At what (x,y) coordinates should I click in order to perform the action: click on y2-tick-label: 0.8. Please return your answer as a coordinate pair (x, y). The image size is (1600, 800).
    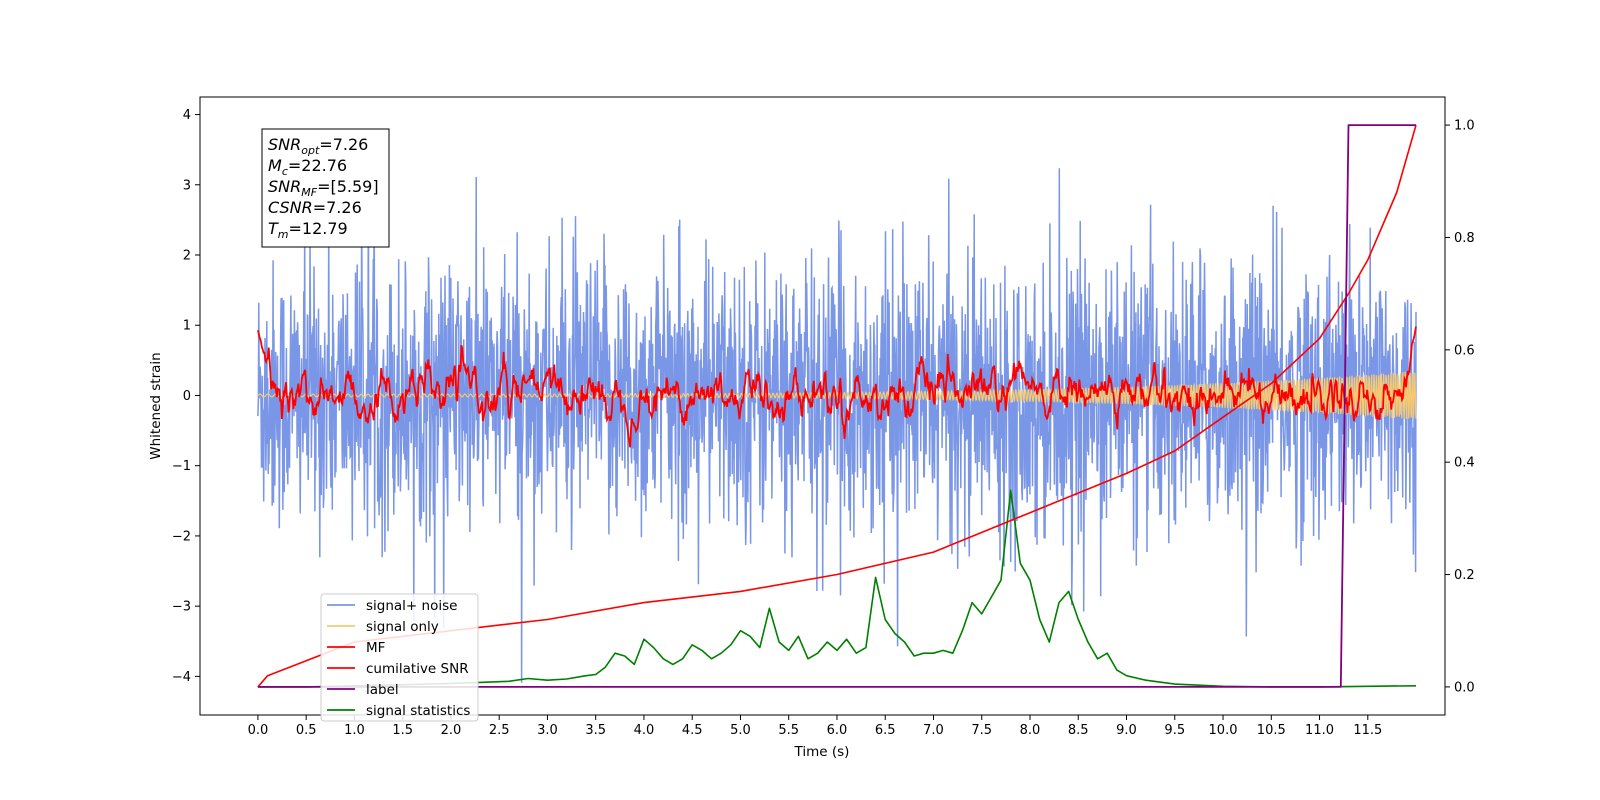
    Looking at the image, I should click on (1464, 238).